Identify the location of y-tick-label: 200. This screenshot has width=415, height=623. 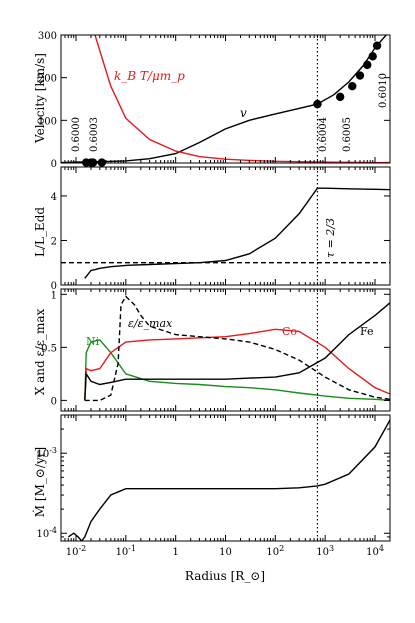
(47, 79).